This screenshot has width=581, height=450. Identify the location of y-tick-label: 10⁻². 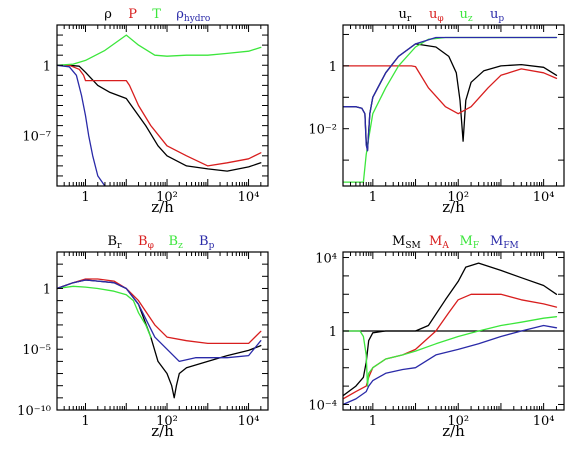
(322, 130).